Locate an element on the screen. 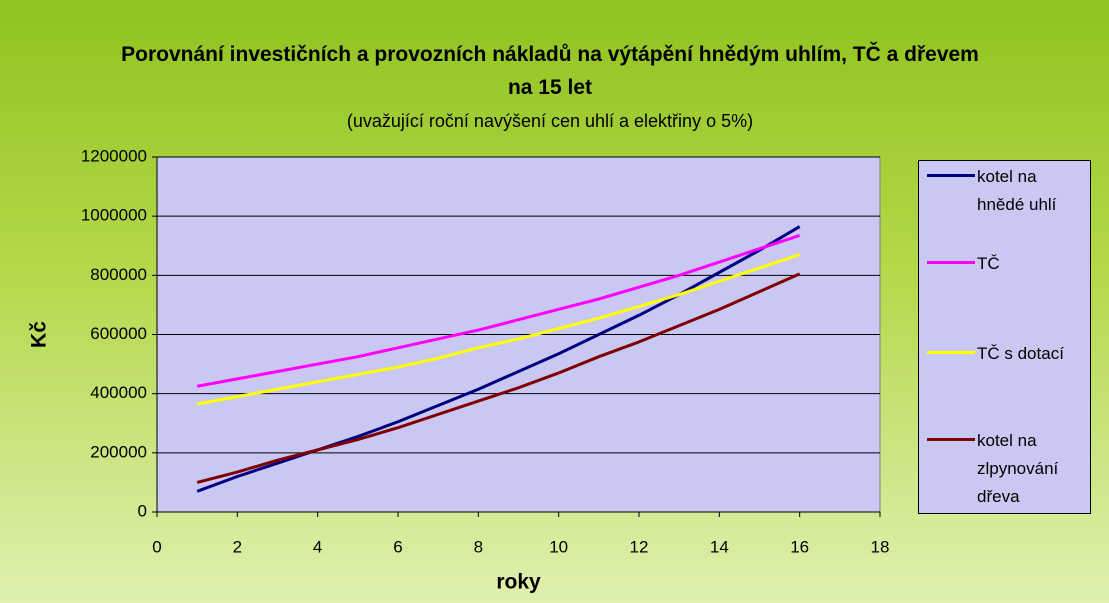 The width and height of the screenshot is (1109, 603). y-tick-label: 0 is located at coordinates (142, 510).